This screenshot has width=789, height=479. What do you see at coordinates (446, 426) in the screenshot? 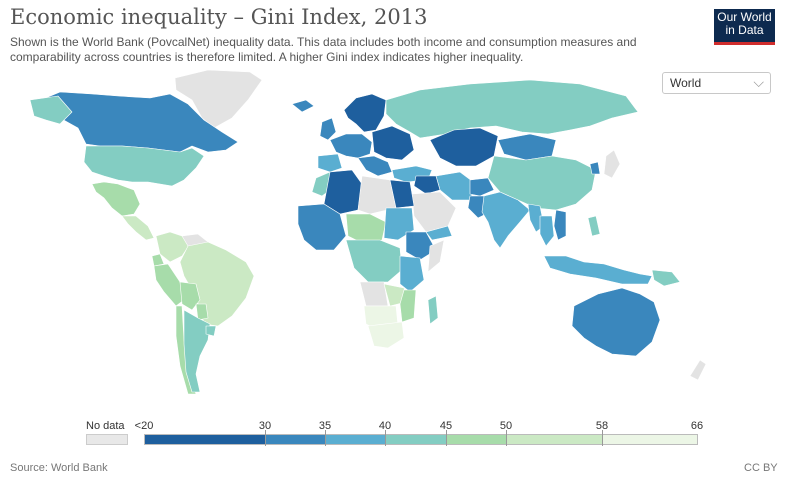
I see `legend-tick-label: 45` at bounding box center [446, 426].